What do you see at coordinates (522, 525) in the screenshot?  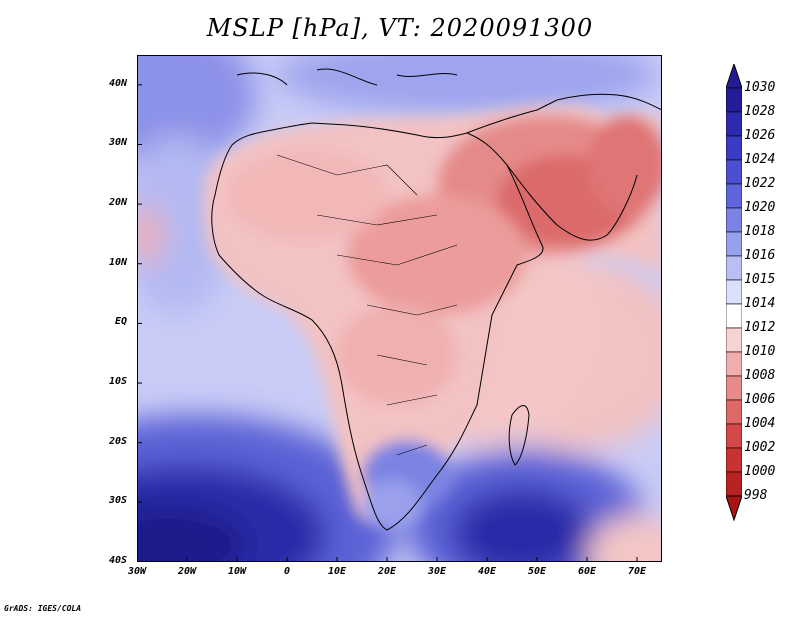 I see `south-indian-high` at bounding box center [522, 525].